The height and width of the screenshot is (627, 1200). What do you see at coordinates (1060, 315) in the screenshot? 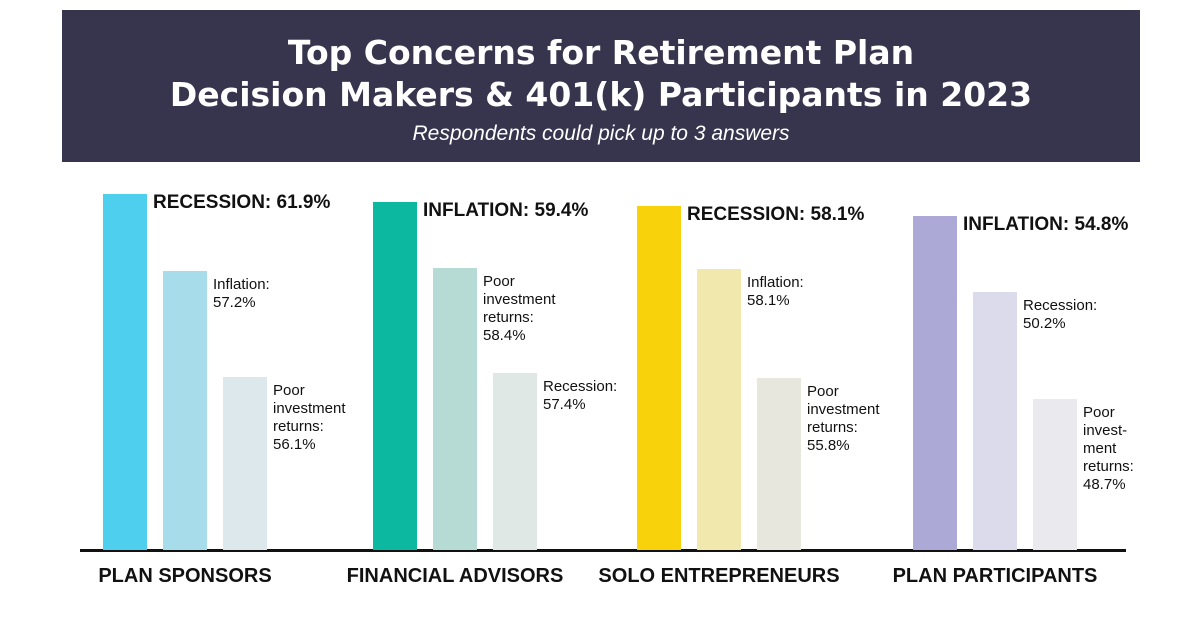
I see `data-label: Recession: 50.2%` at bounding box center [1060, 315].